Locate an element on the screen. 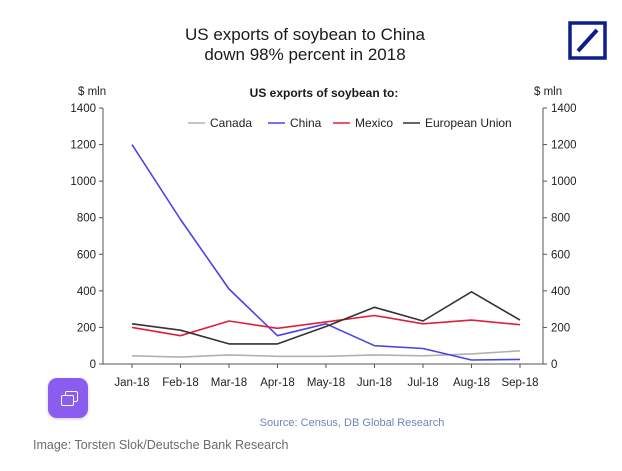 The image size is (622, 471). legend-entry: Canada is located at coordinates (231, 123).